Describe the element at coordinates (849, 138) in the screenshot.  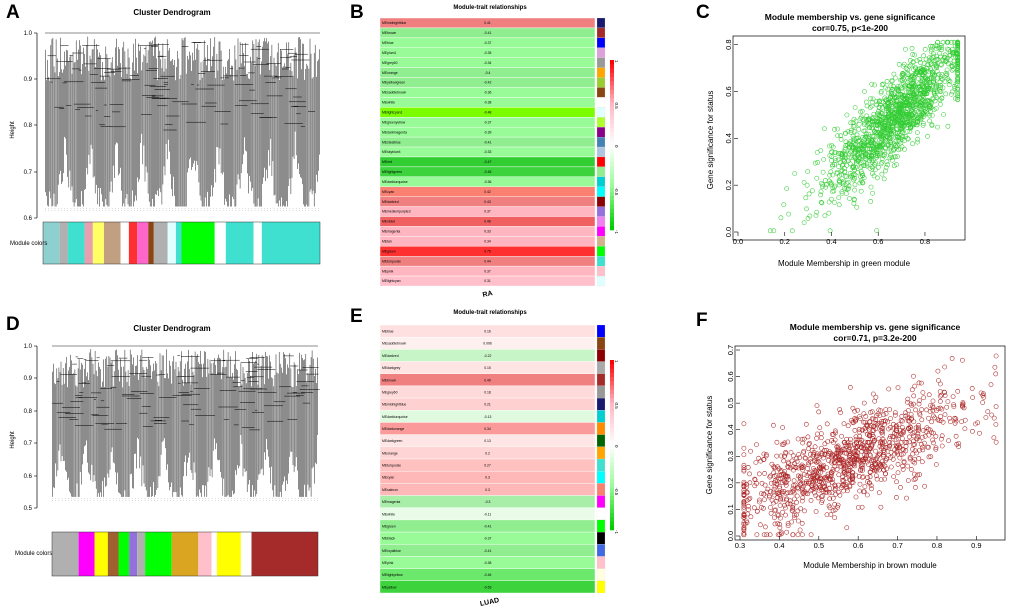
I see `scatter-c-frame` at that location.